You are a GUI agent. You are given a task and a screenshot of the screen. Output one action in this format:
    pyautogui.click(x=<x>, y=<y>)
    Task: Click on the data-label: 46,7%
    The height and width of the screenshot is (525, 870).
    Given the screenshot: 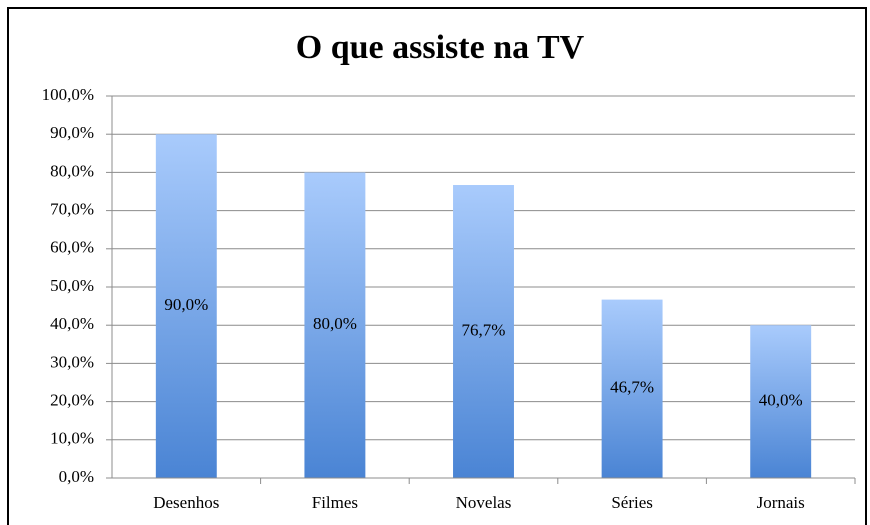 What is the action you would take?
    pyautogui.click(x=632, y=387)
    